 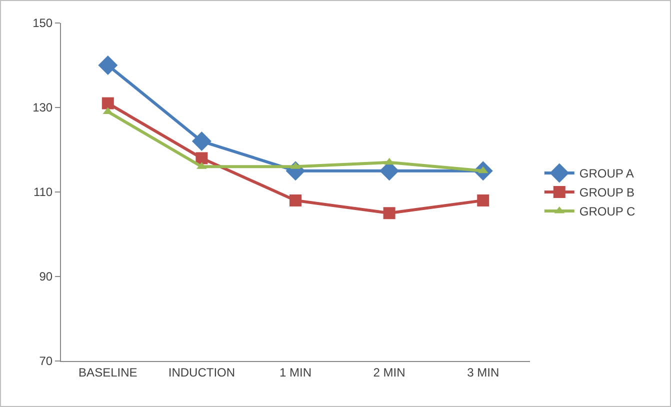 What do you see at coordinates (202, 372) in the screenshot?
I see `x-tick-label: INDUCTION` at bounding box center [202, 372].